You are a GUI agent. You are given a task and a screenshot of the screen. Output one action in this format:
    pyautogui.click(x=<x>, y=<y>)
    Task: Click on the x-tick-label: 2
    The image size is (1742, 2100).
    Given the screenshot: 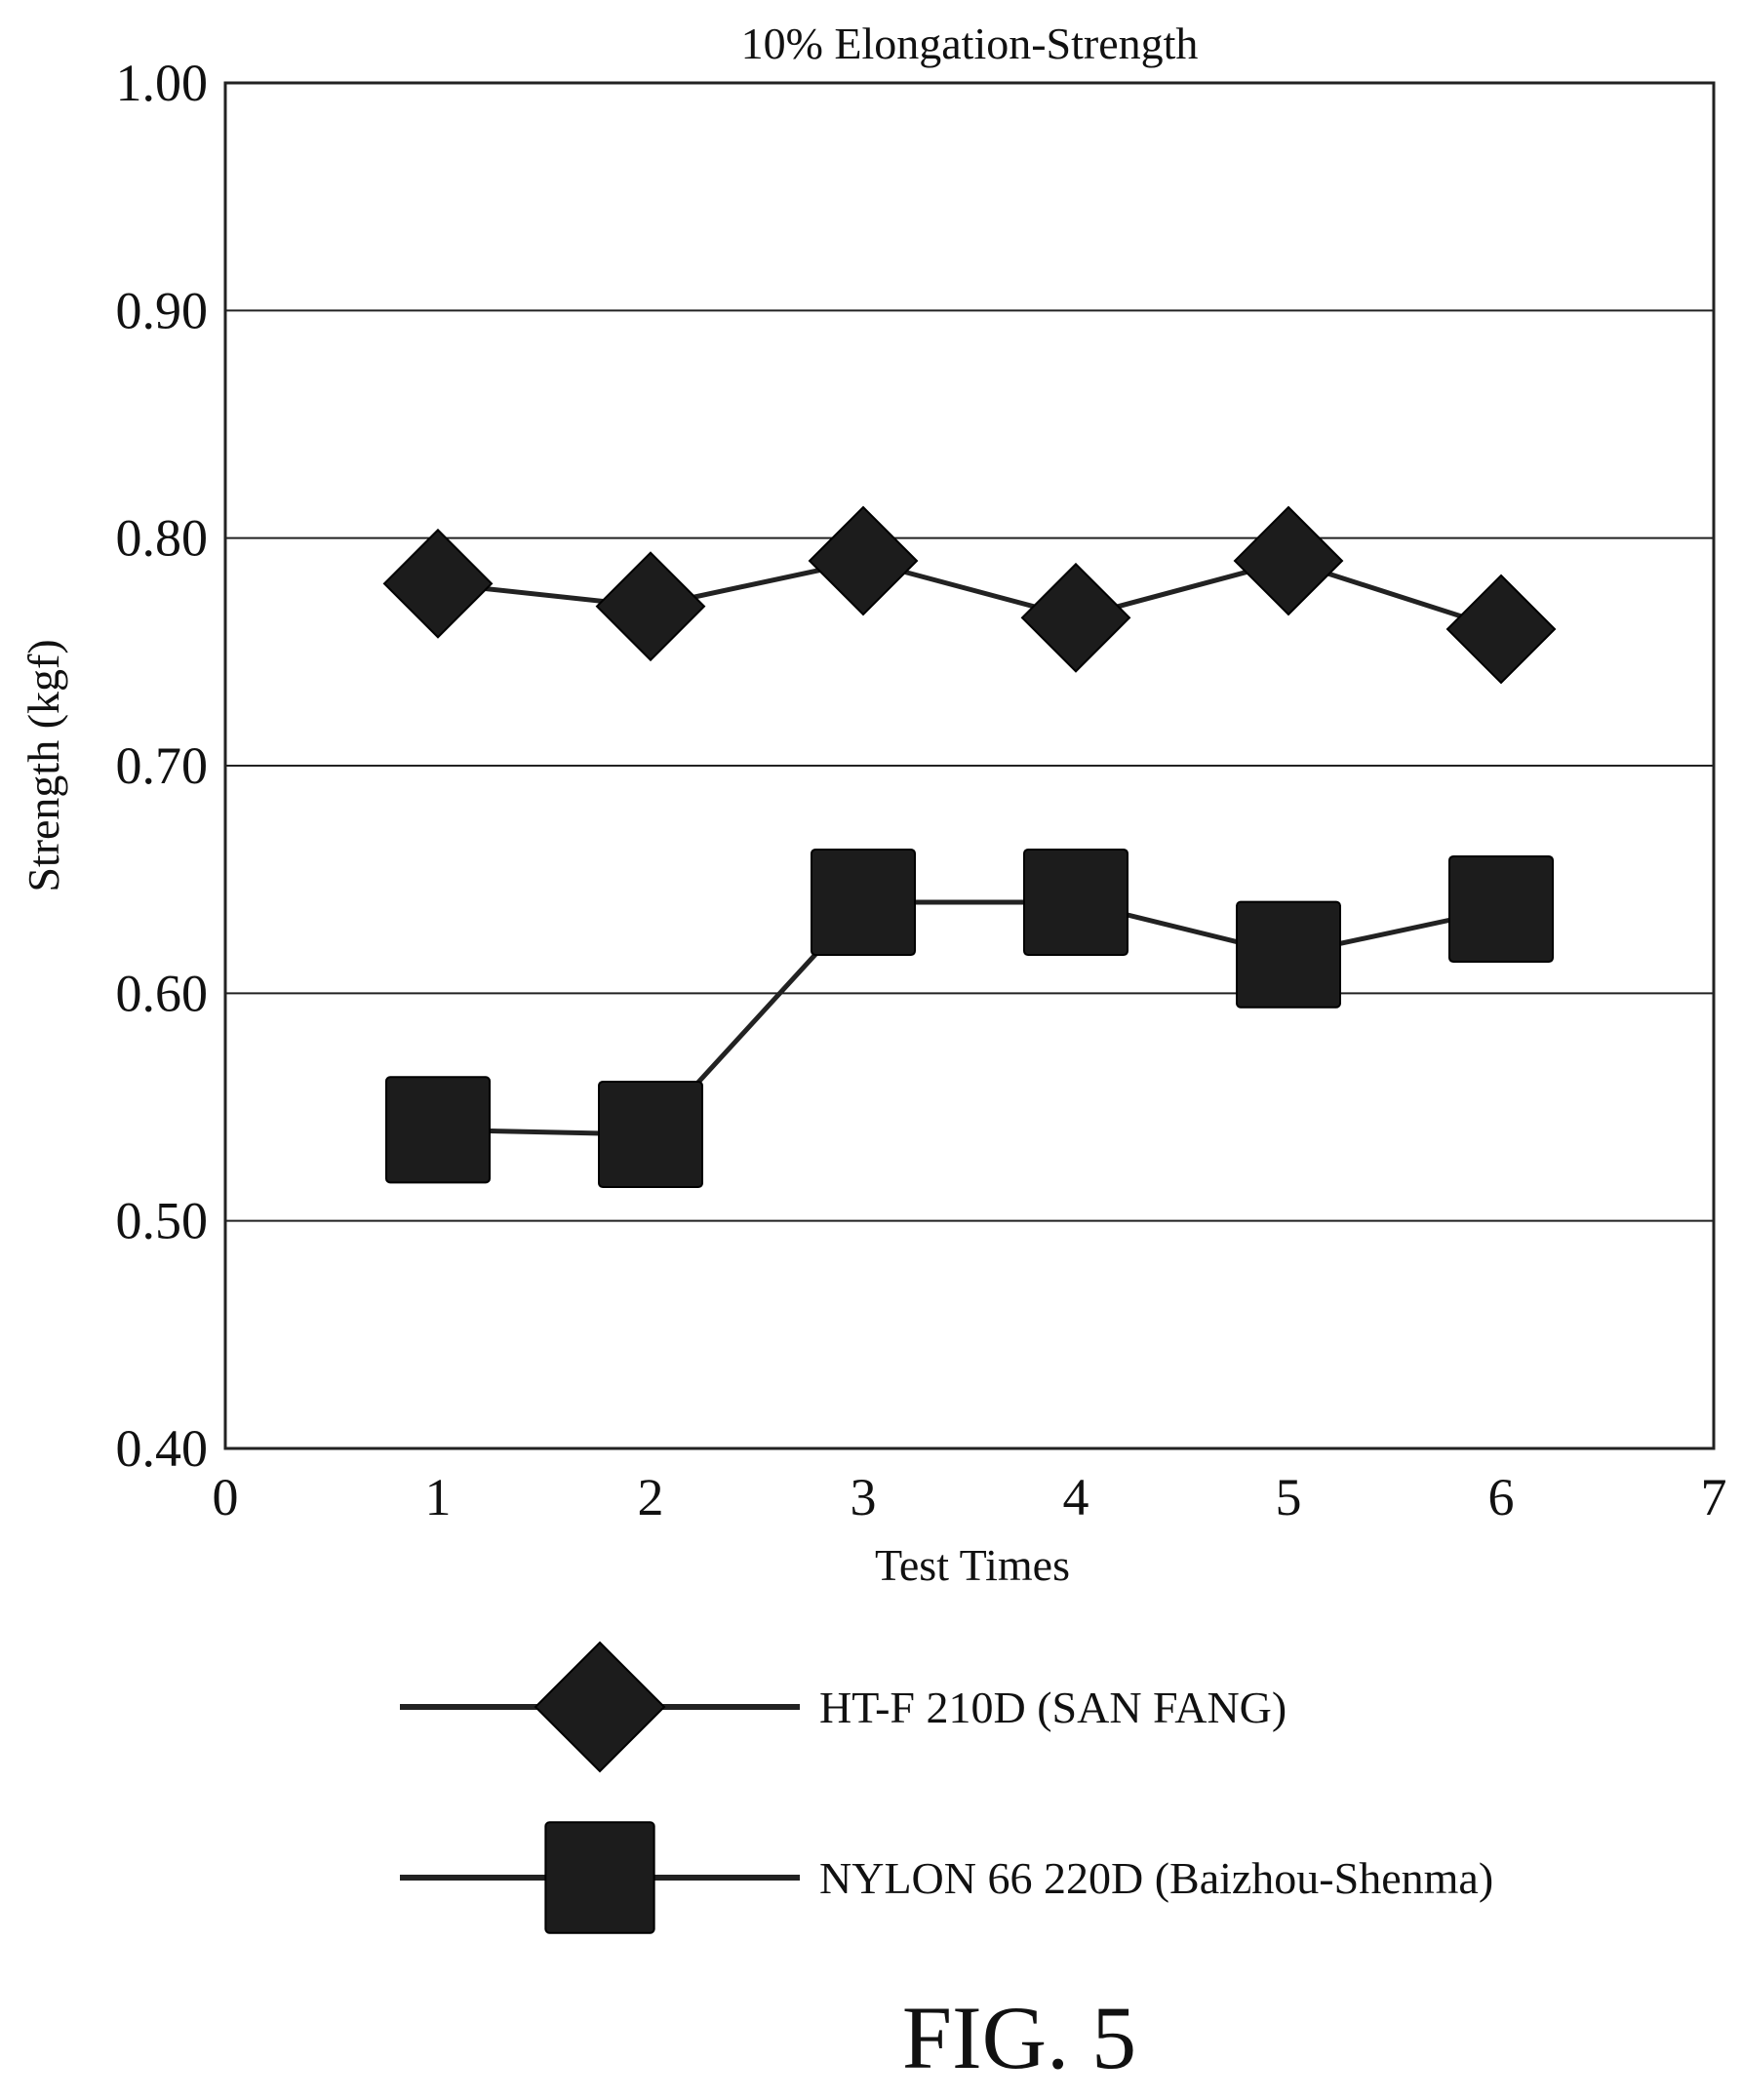 What is the action you would take?
    pyautogui.click(x=651, y=1497)
    